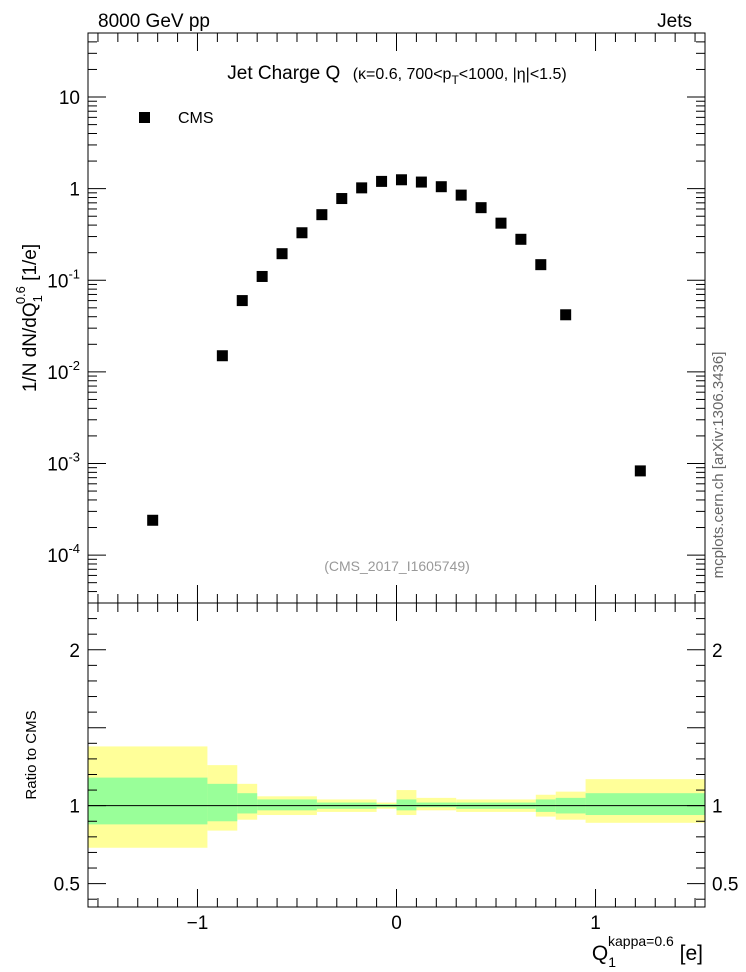  I want to click on ratio-y-tick-label-right: 2, so click(717, 651).